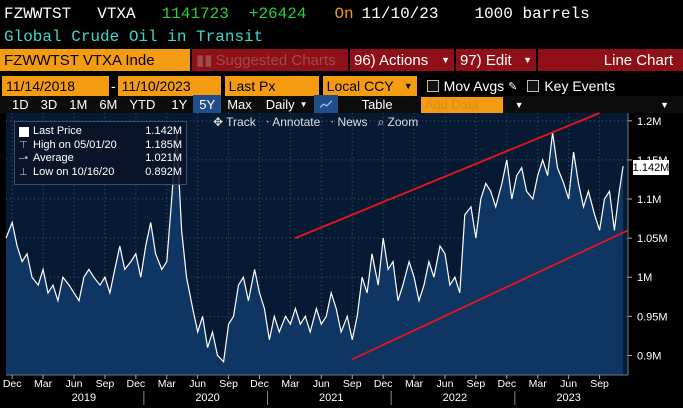 This screenshot has height=408, width=683. I want to click on as-of-date: 11/10/23, so click(400, 13).